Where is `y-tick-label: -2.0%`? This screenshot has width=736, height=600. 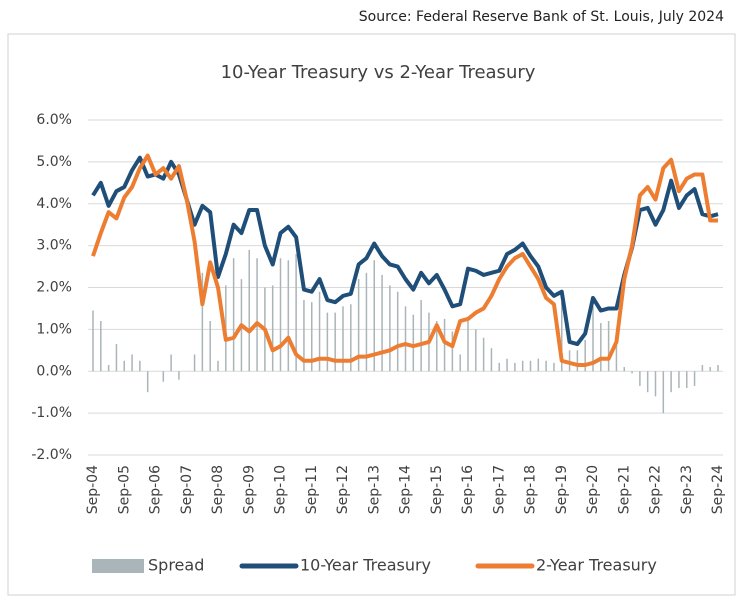
y-tick-label: -2.0% is located at coordinates (51, 455).